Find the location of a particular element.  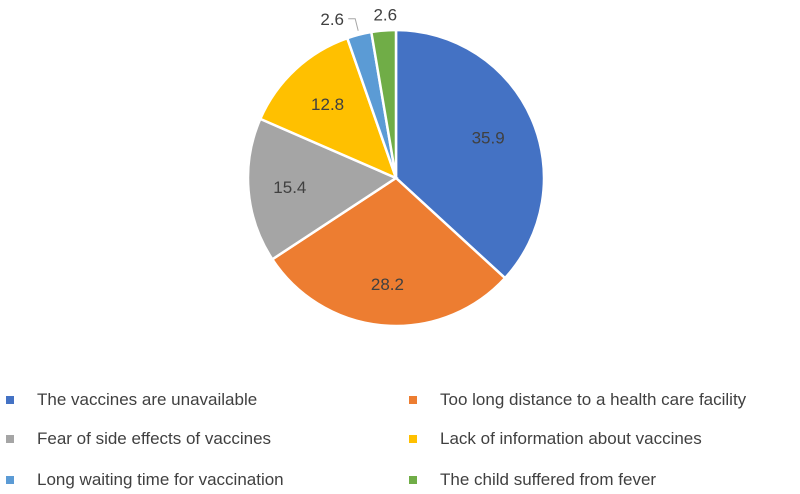

data-label-1: 35.9 is located at coordinates (488, 138).